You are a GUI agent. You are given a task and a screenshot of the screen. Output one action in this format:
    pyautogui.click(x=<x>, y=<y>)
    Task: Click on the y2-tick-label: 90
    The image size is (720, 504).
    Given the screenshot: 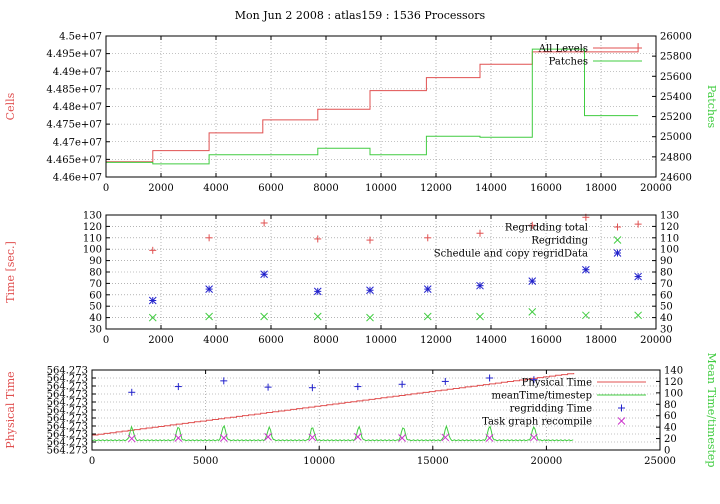 What is the action you would take?
    pyautogui.click(x=666, y=261)
    